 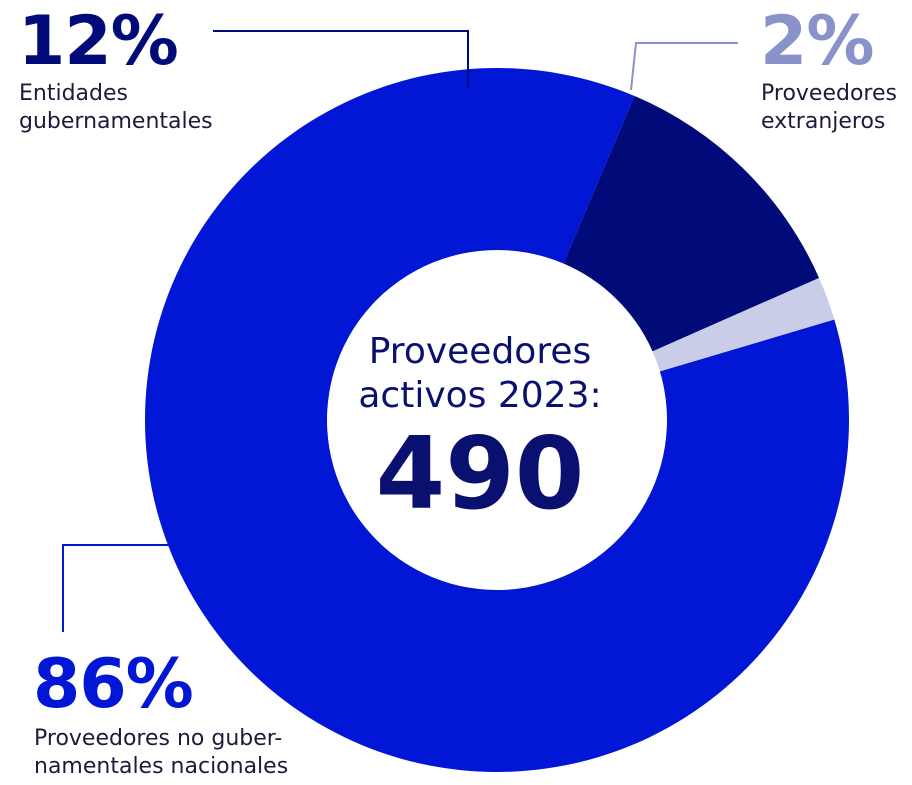 What do you see at coordinates (113, 684) in the screenshot?
I see `data-label-nacionales-percent: 86%` at bounding box center [113, 684].